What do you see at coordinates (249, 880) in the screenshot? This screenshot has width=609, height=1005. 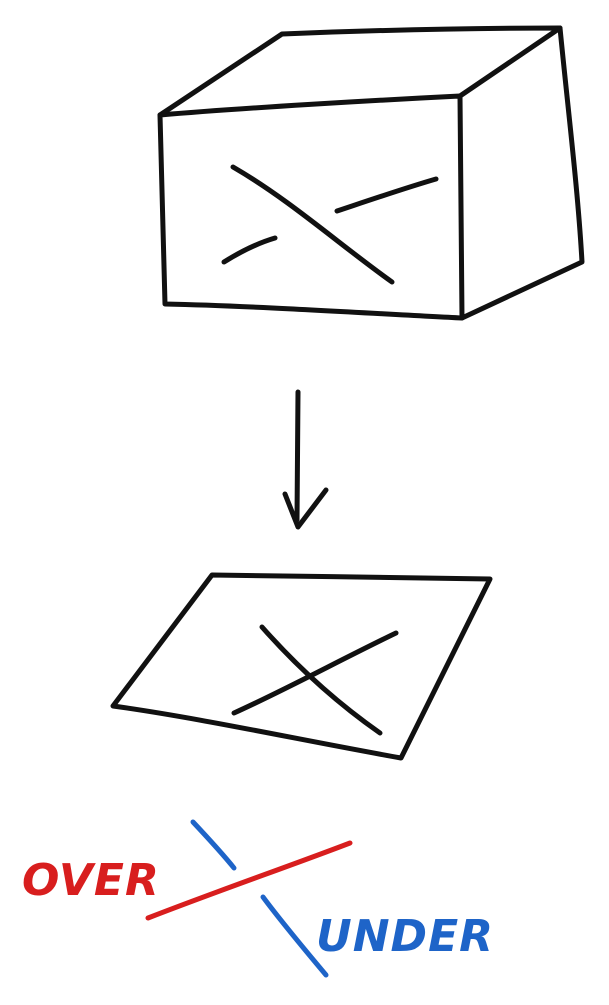 I see `over-strand` at bounding box center [249, 880].